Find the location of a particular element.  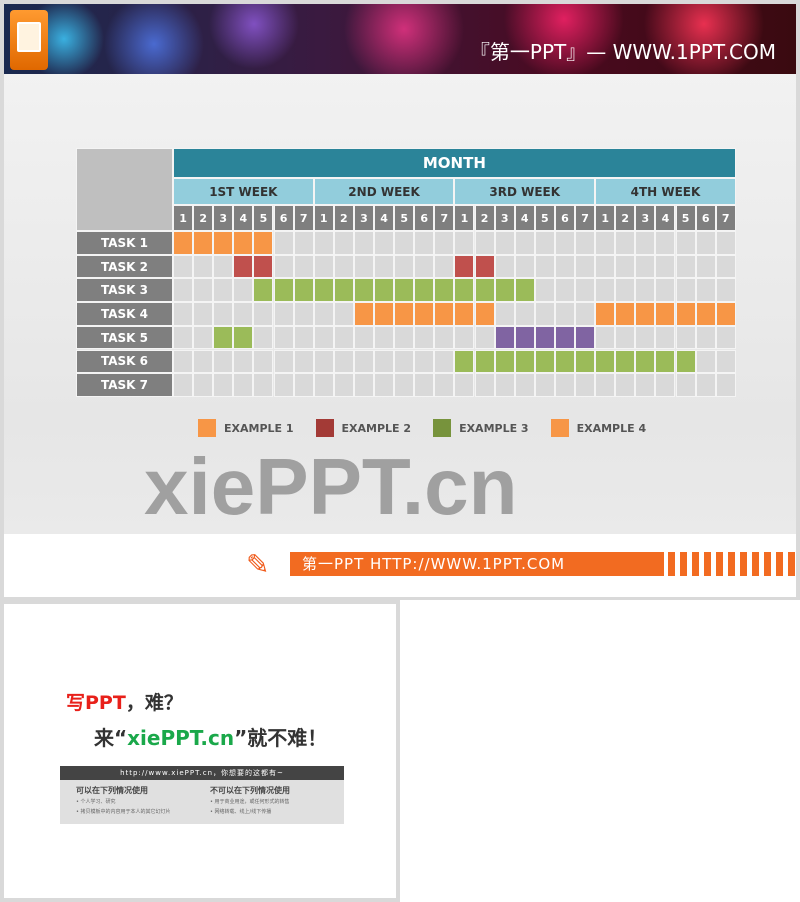

legend-item: EXAMPLE 2 is located at coordinates (363, 428).